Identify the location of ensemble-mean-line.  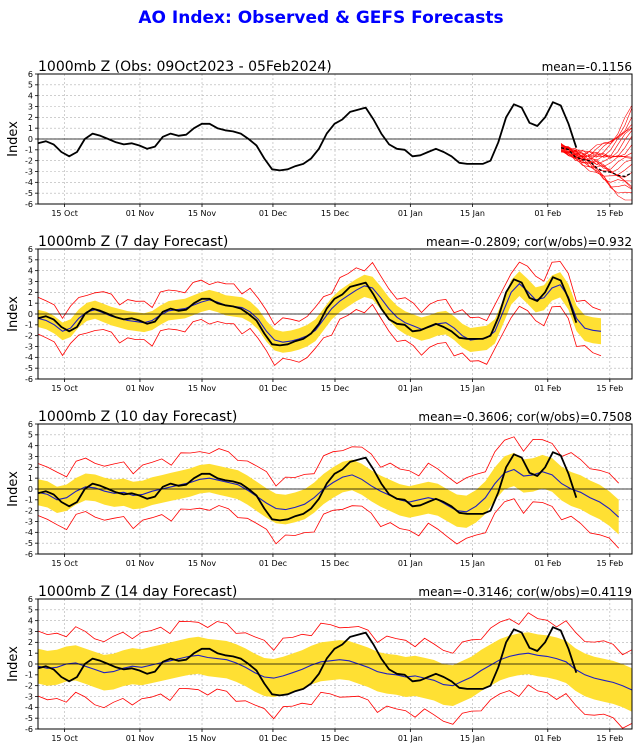
(596, 162).